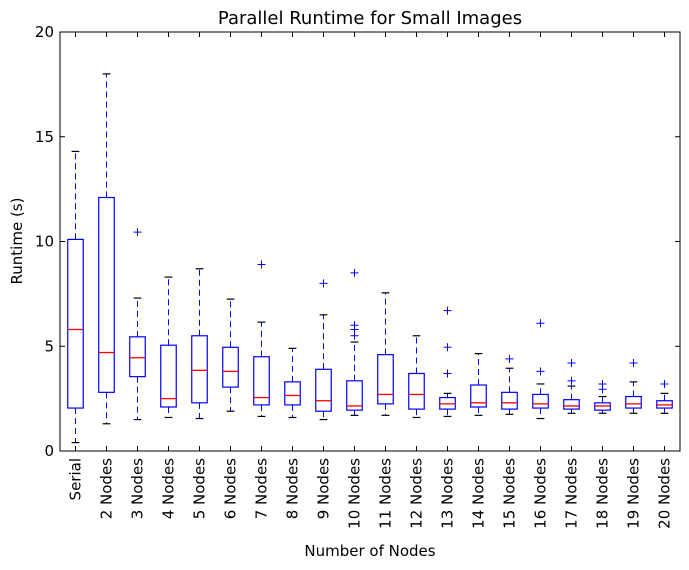 This screenshot has width=689, height=570. I want to click on x-tick-label: 20 Nodes, so click(665, 493).